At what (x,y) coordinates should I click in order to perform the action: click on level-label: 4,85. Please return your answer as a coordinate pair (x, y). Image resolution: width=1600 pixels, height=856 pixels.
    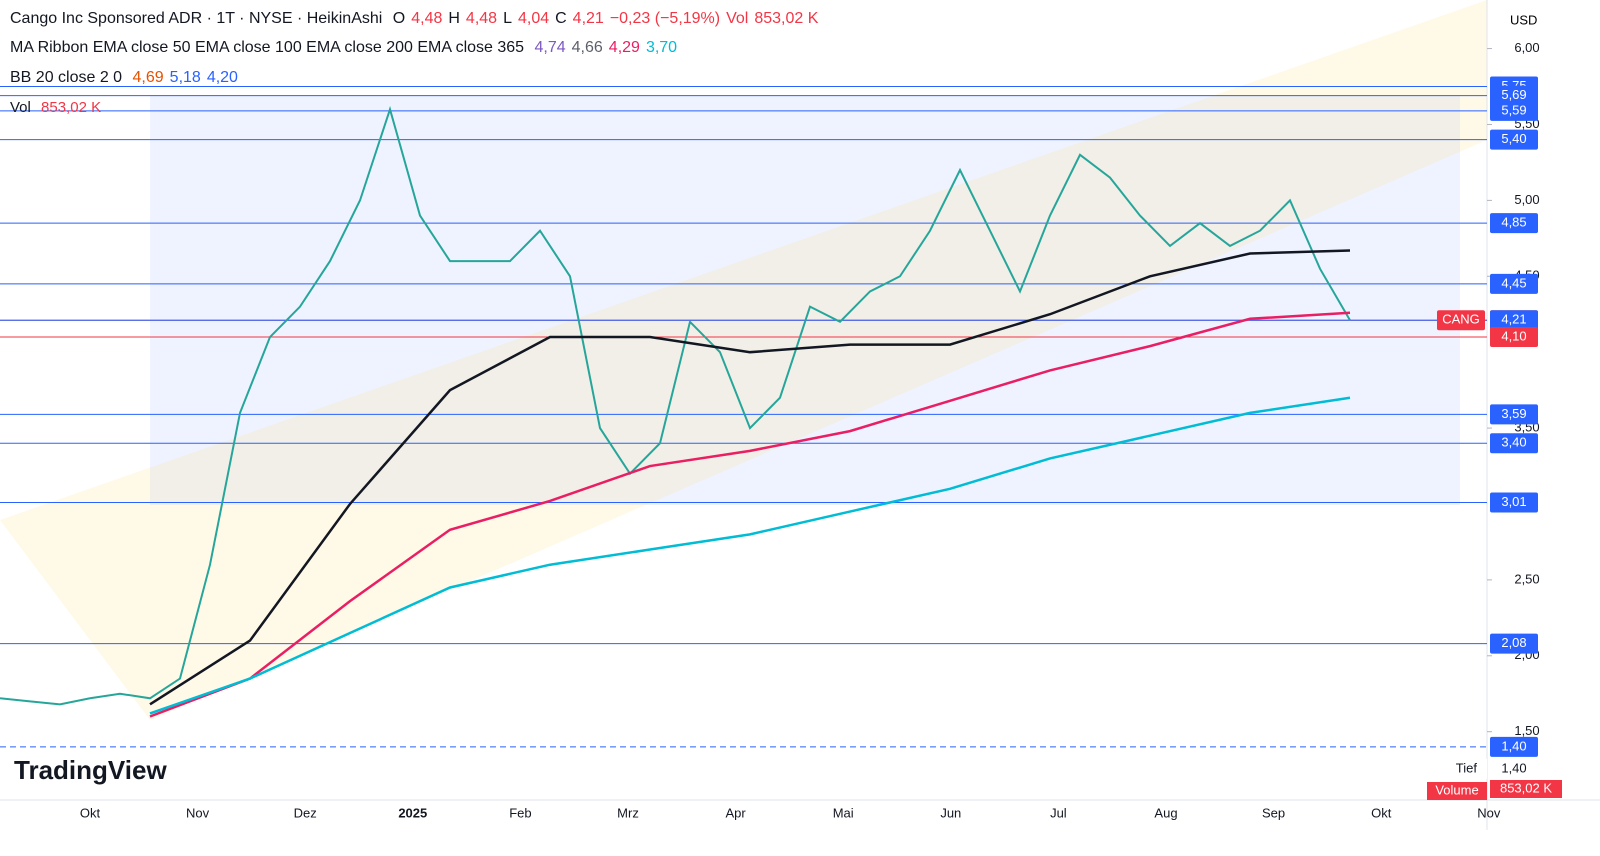
    Looking at the image, I should click on (1513, 222).